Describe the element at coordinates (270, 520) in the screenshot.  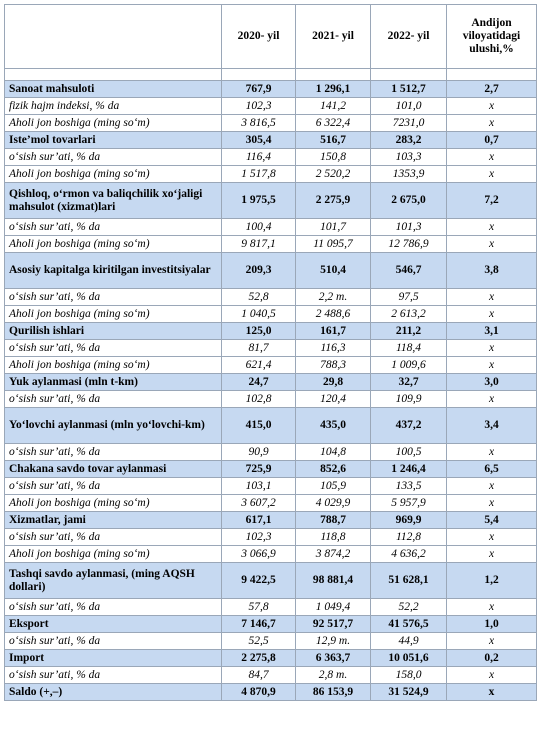
I see `table-row-indicator: Xizmatlar, jami 617,1 788,7 969,9 5,4` at that location.